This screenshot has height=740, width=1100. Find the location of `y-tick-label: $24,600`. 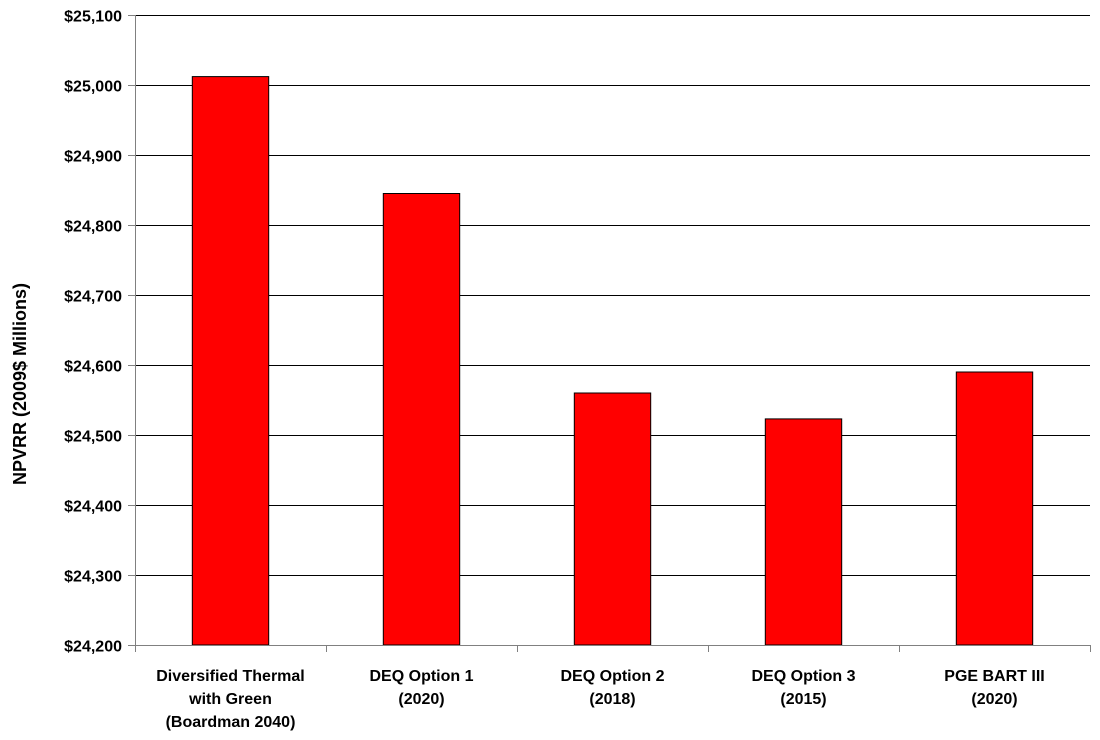

y-tick-label: $24,600 is located at coordinates (93, 367).